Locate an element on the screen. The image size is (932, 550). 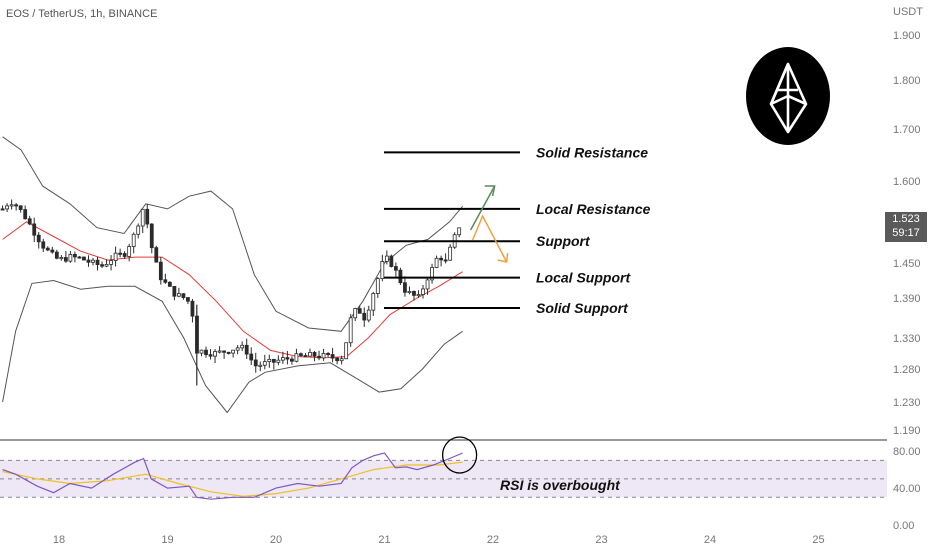
bar-countdown: 59:17 is located at coordinates (906, 233).